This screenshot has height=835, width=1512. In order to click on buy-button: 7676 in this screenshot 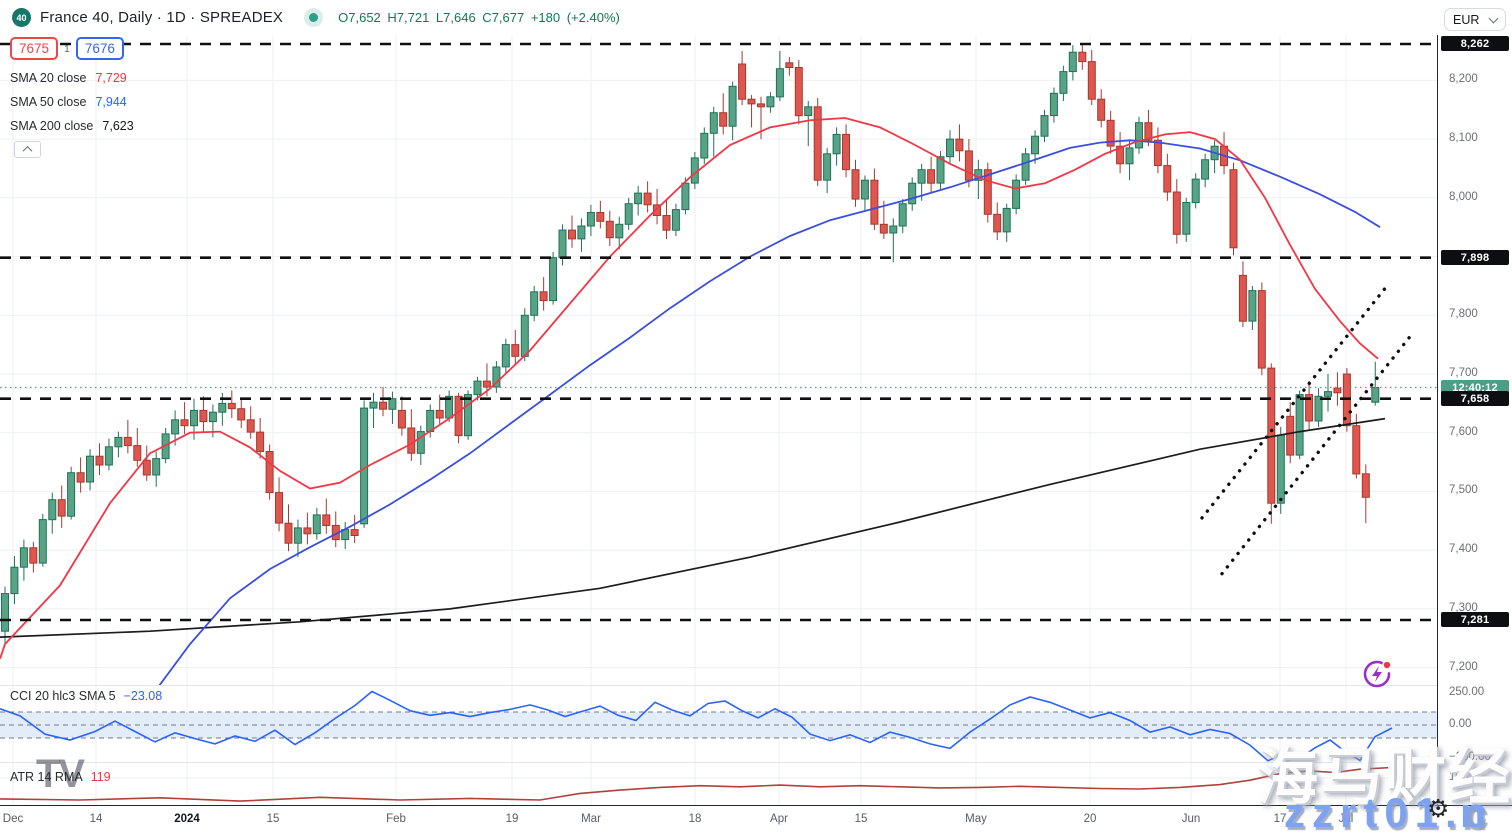, I will do `click(99, 48)`.